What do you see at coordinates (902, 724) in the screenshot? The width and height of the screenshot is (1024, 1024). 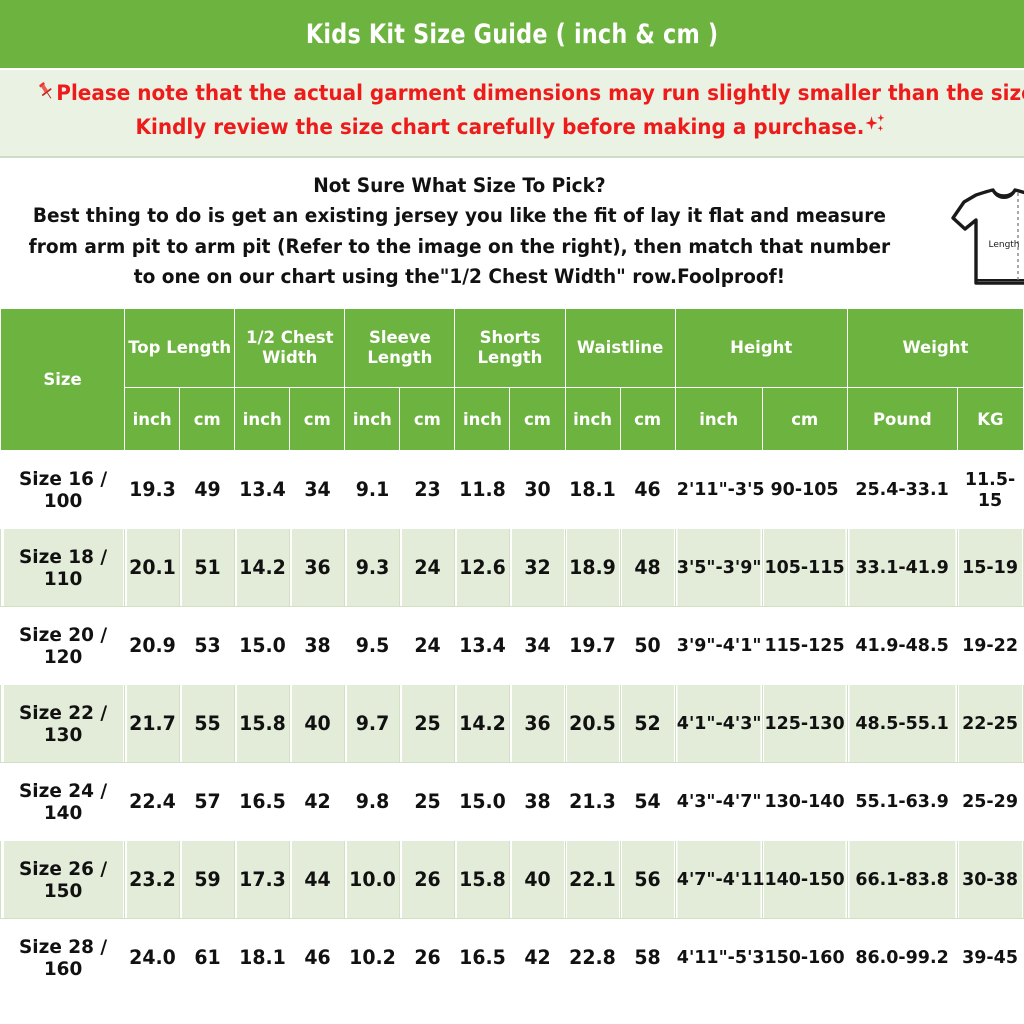 I see `cell-weight-lb: 48.5-55.1` at bounding box center [902, 724].